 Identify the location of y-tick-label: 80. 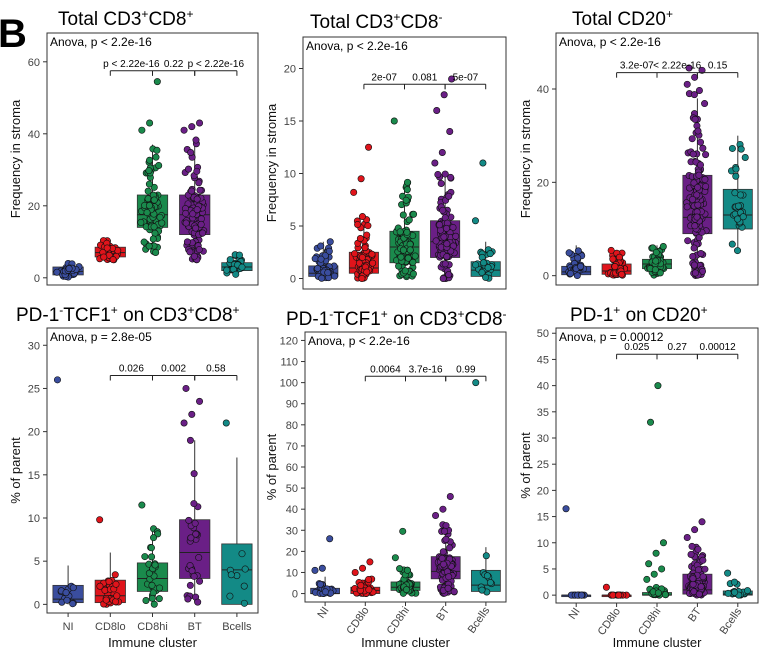
(292, 426).